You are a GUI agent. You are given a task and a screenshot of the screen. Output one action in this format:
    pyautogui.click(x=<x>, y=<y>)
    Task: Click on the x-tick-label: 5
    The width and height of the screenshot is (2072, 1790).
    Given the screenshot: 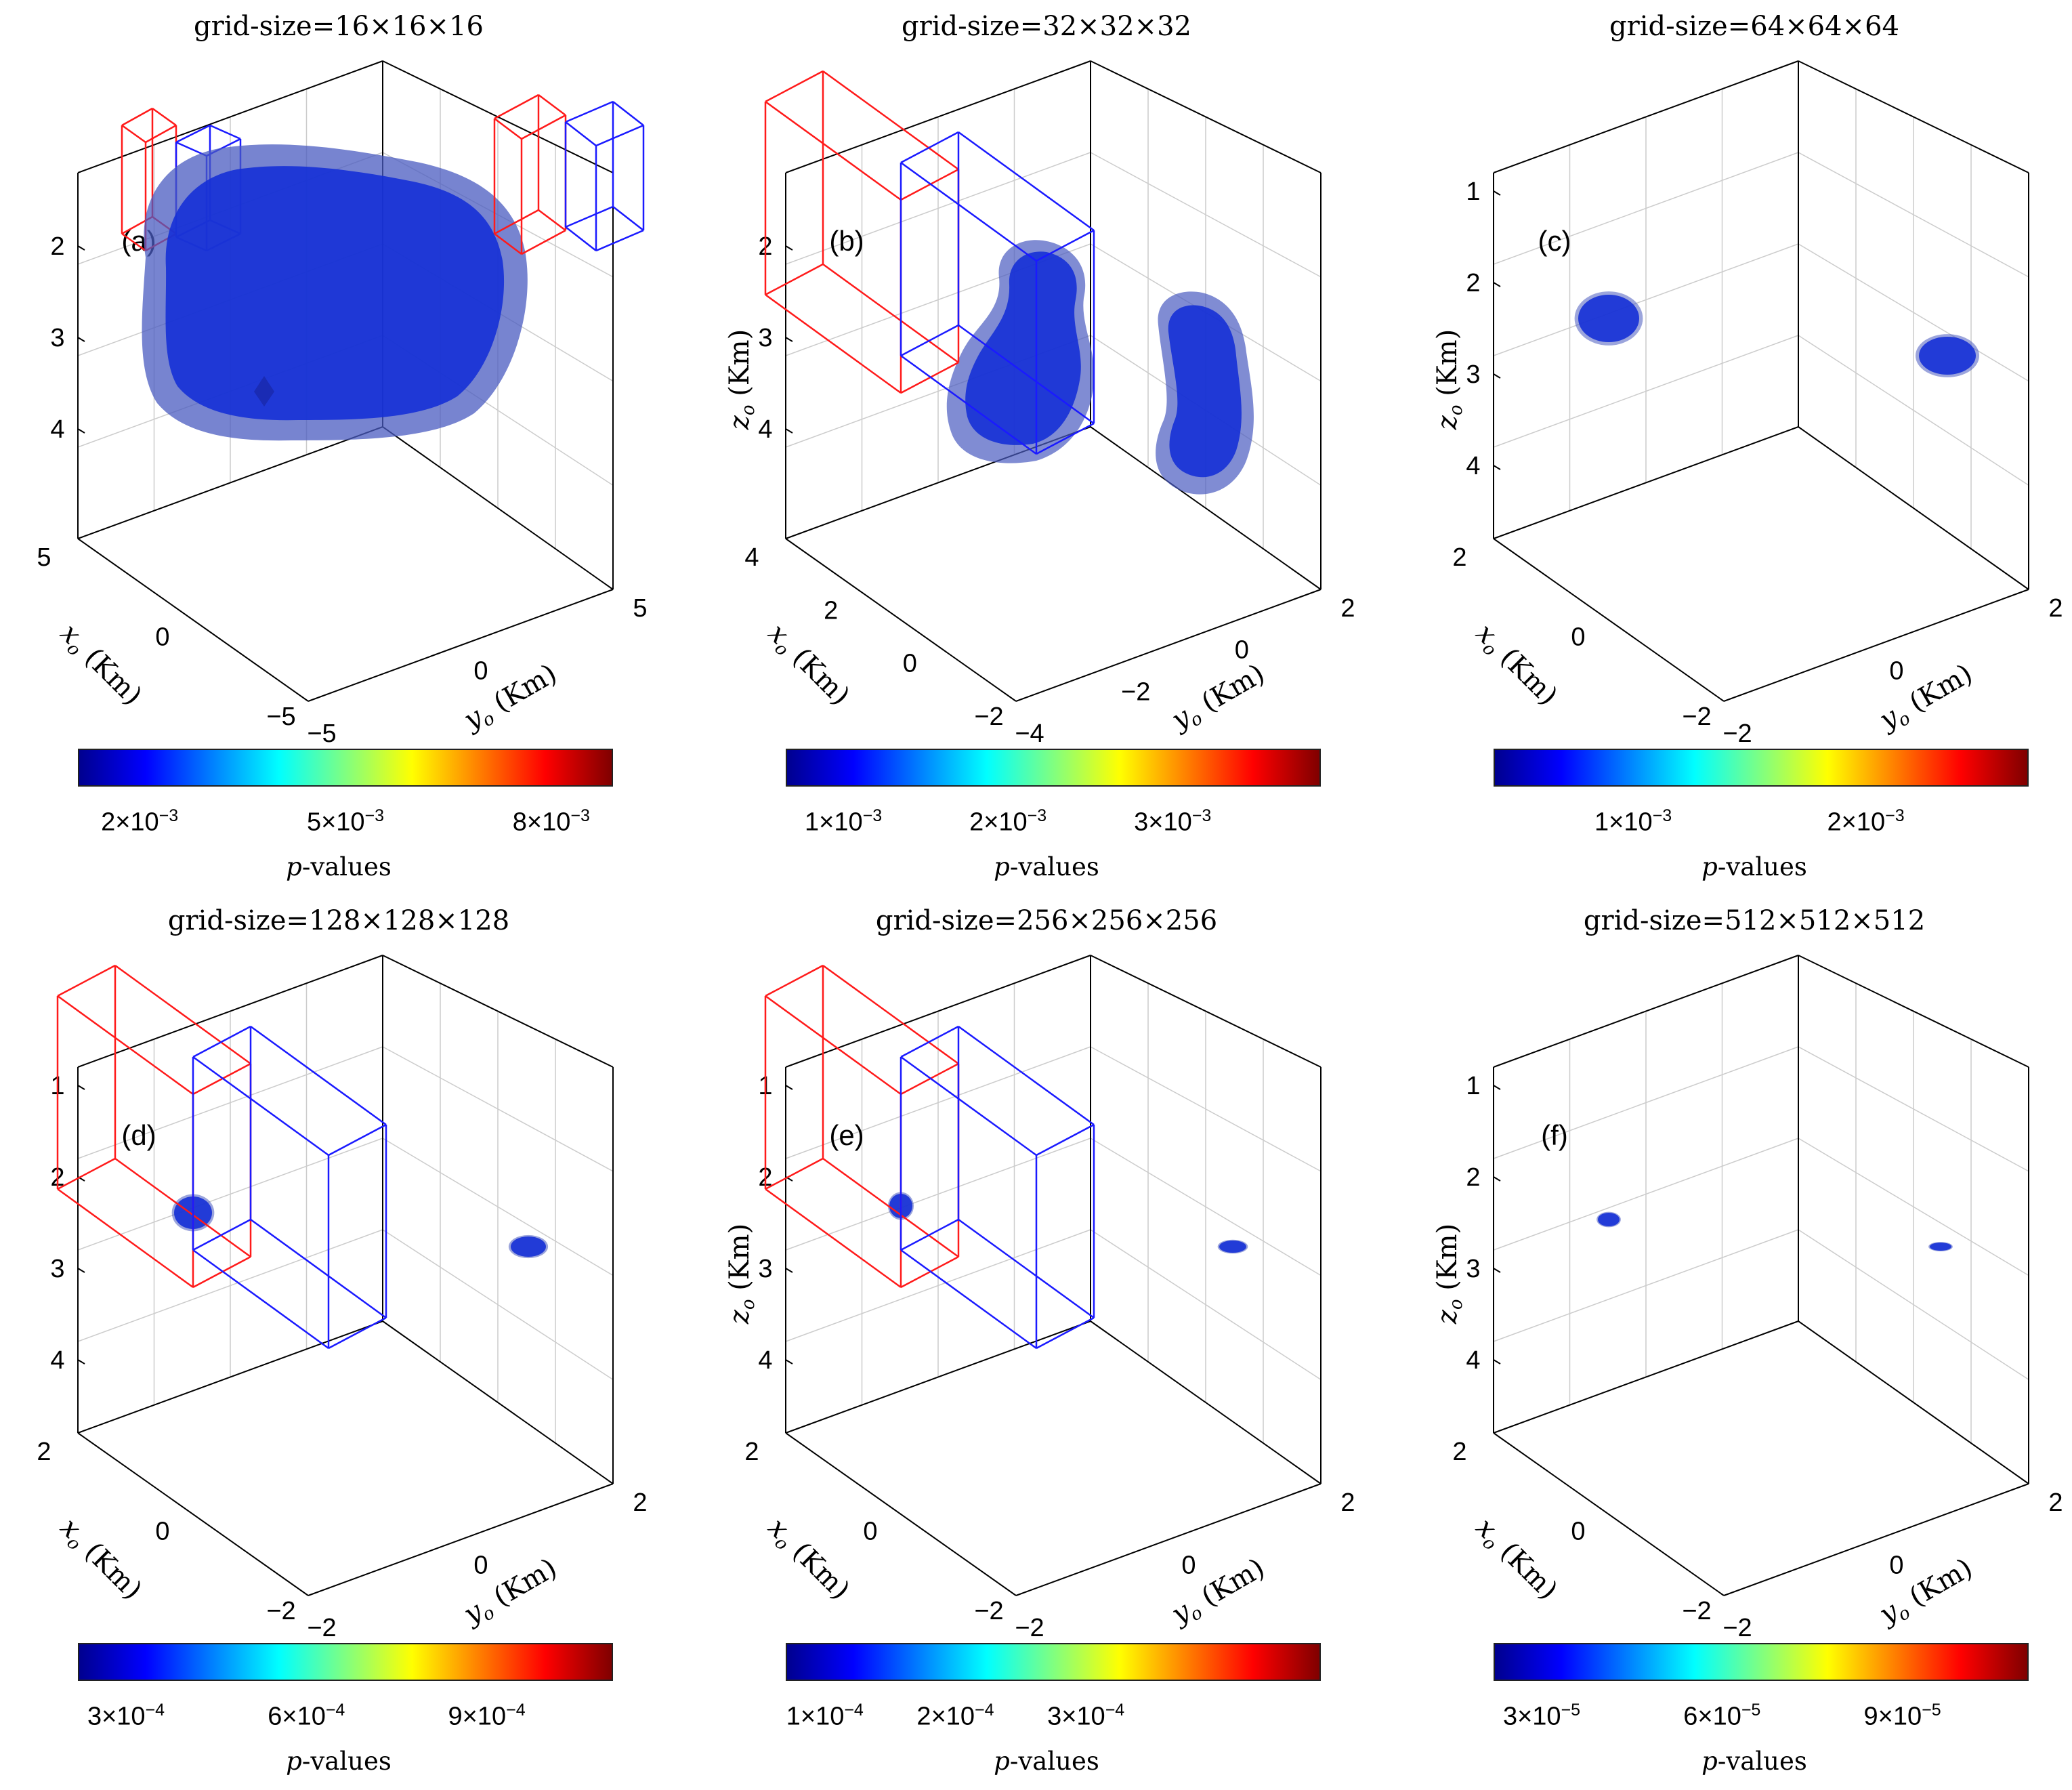 What is the action you would take?
    pyautogui.click(x=44, y=557)
    